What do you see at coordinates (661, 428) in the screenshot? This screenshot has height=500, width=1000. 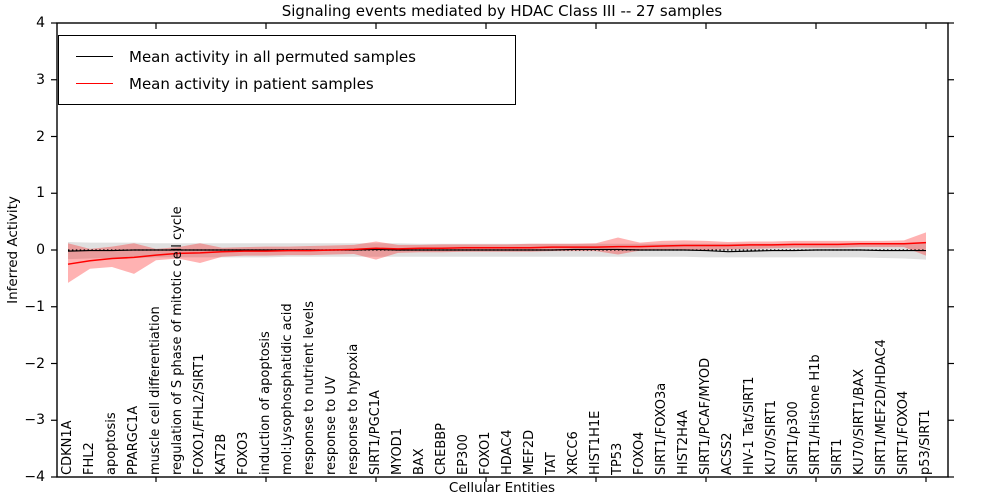 I see `x-tick-label: SIRT1/FOXO3a` at bounding box center [661, 428].